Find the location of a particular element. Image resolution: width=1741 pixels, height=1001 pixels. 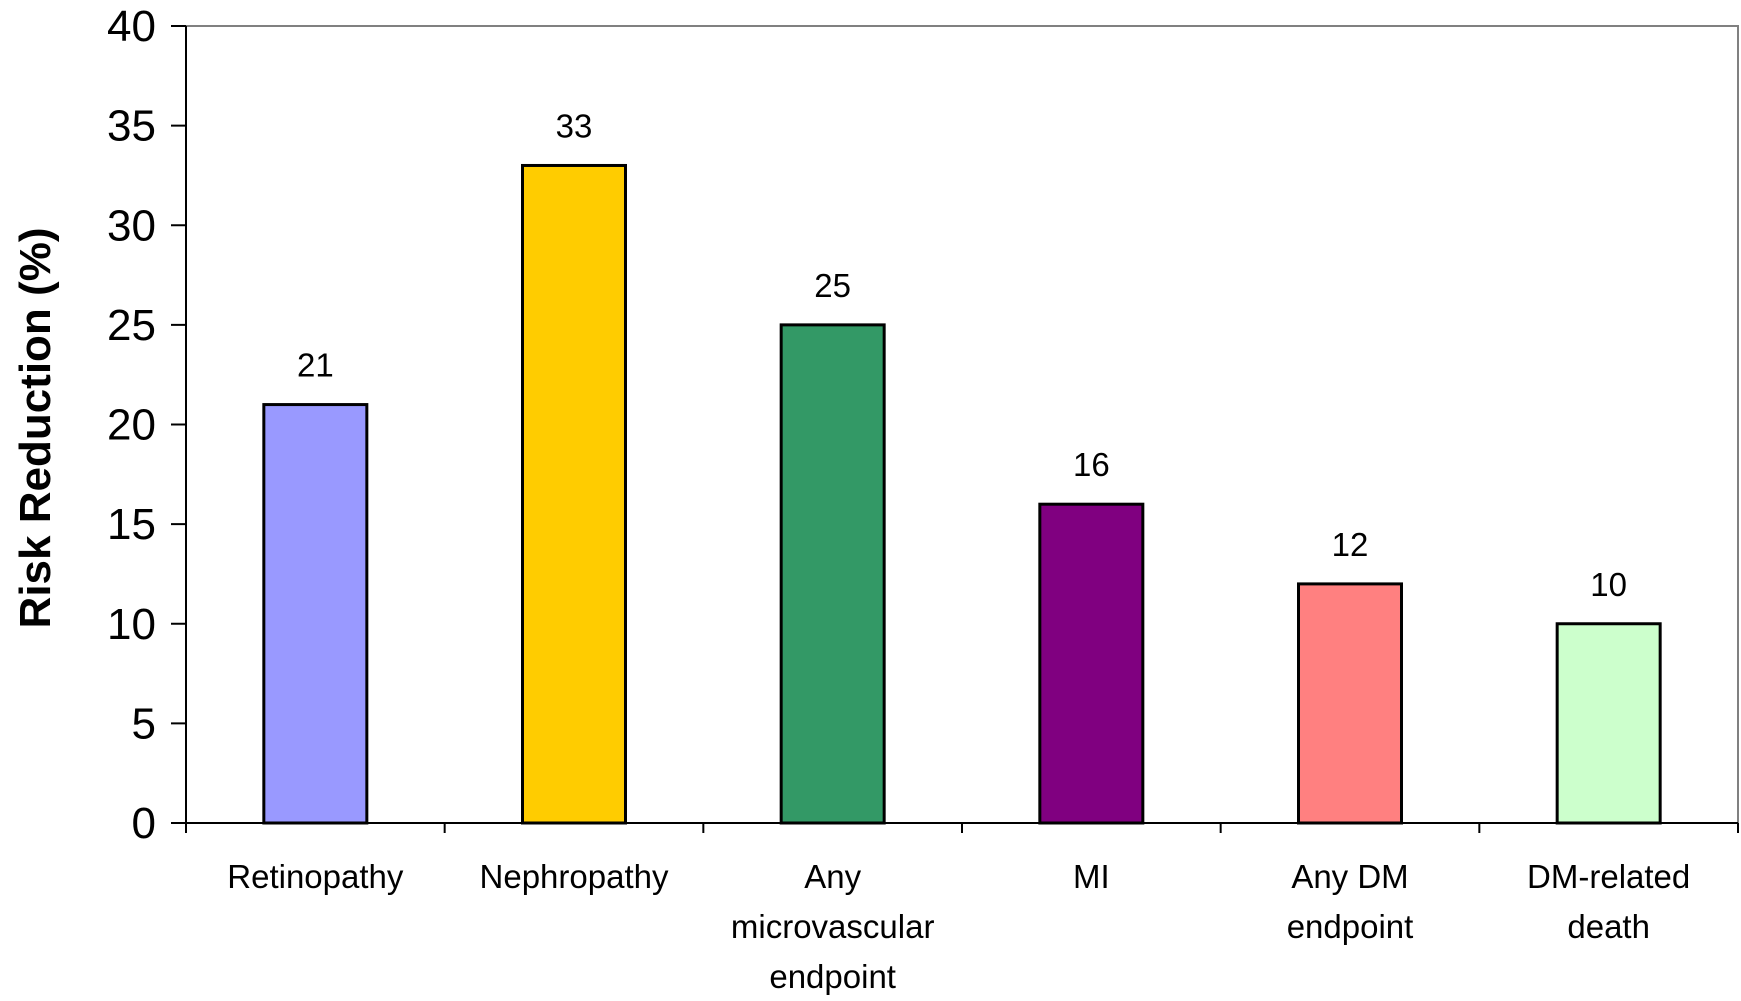

y-tick-label: 15 is located at coordinates (131, 524).